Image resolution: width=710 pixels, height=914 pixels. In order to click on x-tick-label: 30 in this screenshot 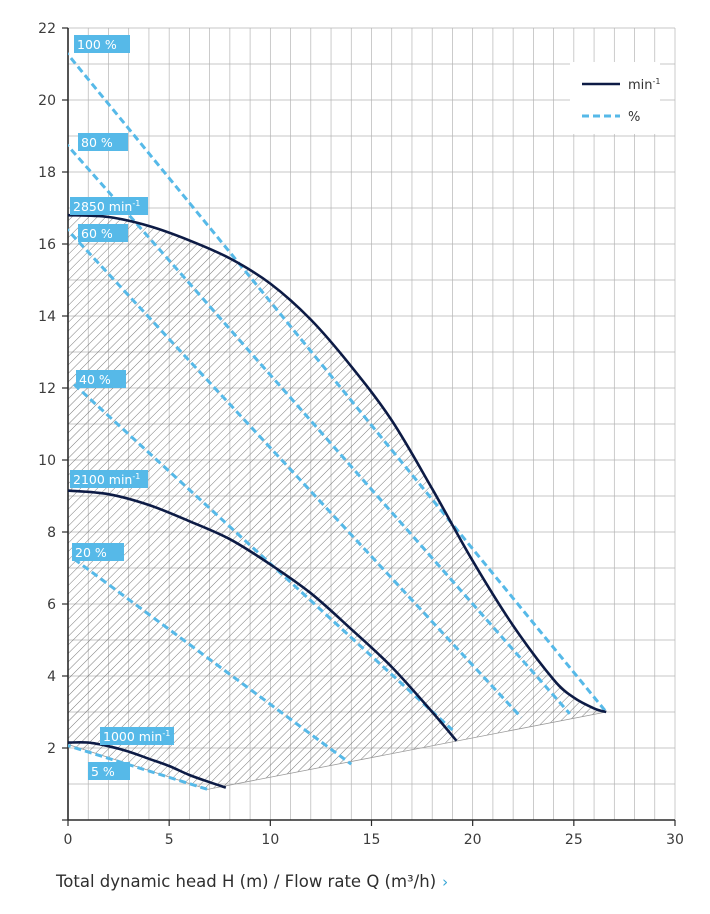, I will do `click(675, 840)`.